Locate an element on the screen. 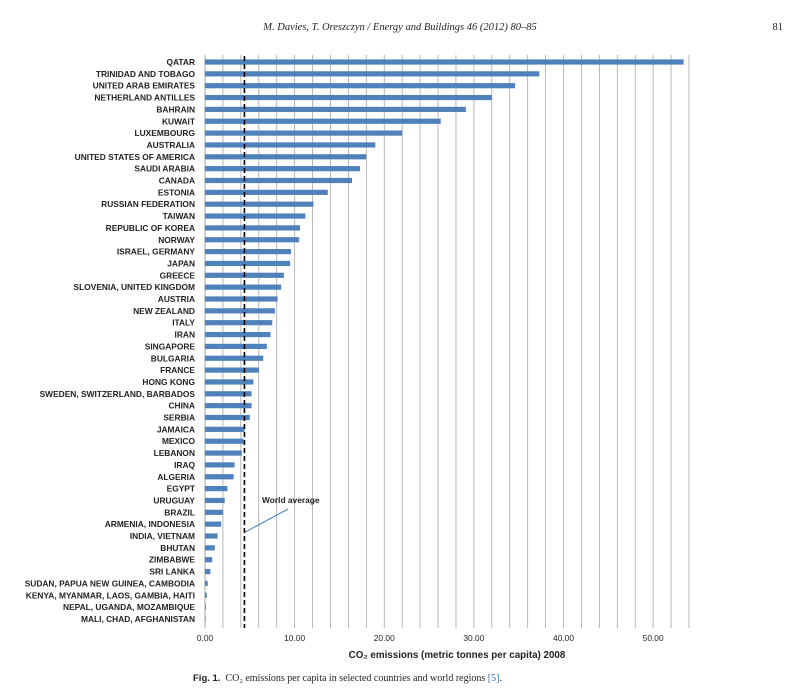 The image size is (800, 698). category-label: QATAR is located at coordinates (180, 62).